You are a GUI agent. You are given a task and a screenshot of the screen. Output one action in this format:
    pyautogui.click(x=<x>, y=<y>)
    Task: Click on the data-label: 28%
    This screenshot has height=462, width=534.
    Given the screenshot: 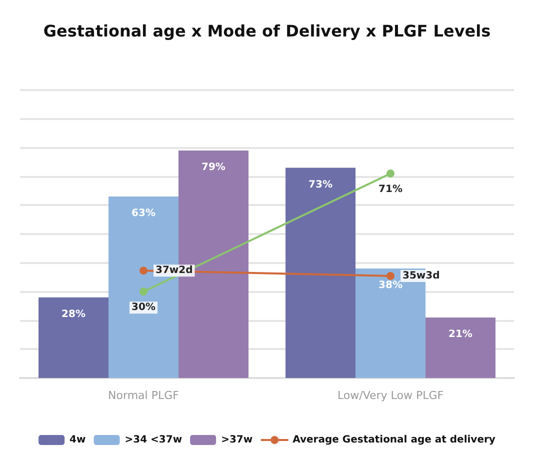 What is the action you would take?
    pyautogui.click(x=74, y=314)
    